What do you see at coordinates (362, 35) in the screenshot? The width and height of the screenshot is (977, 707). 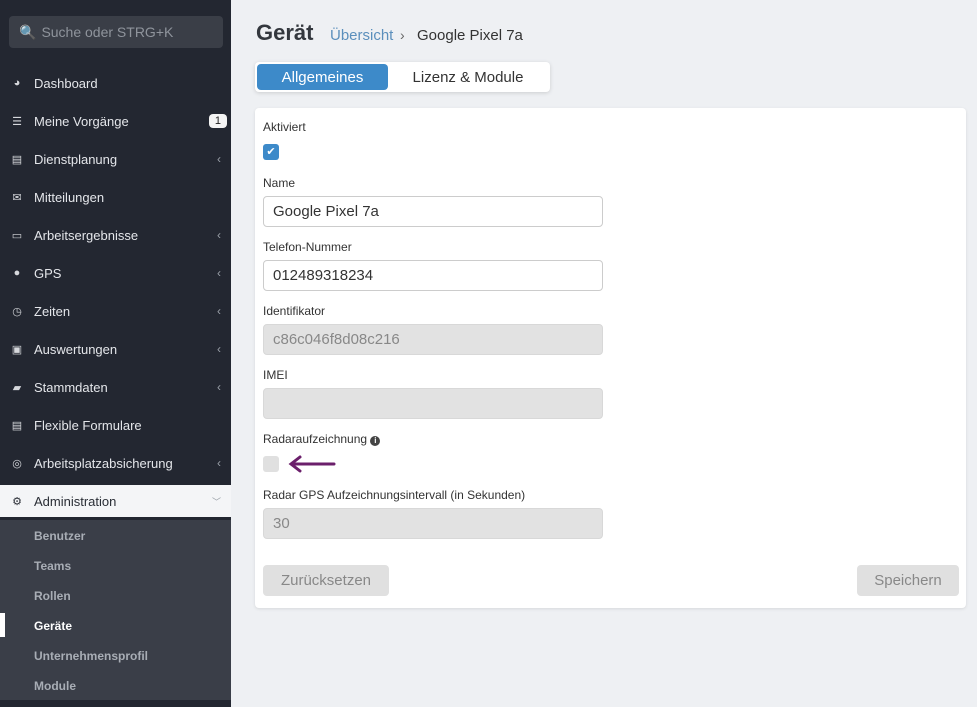 I see `breadcrumb-link: Übersicht` at bounding box center [362, 35].